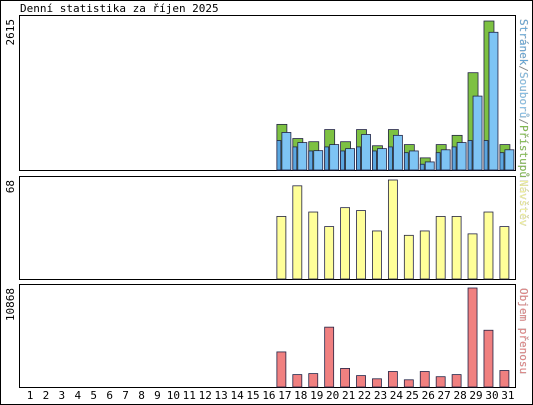 The width and height of the screenshot is (533, 405). I want to click on x-tick-label: 16, so click(268, 395).